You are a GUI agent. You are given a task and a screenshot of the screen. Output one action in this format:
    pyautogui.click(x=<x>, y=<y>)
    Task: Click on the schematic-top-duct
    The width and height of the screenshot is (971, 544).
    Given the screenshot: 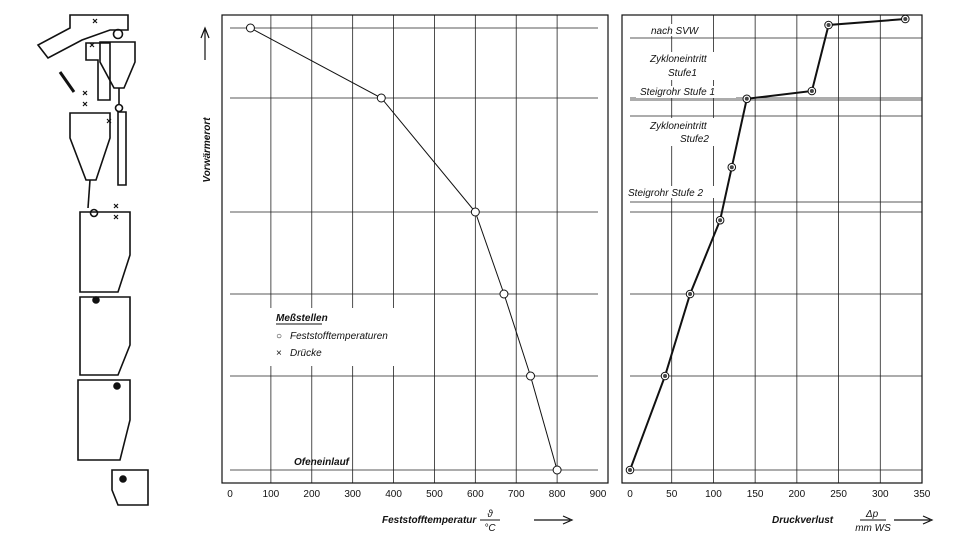 What is the action you would take?
    pyautogui.click(x=82, y=37)
    